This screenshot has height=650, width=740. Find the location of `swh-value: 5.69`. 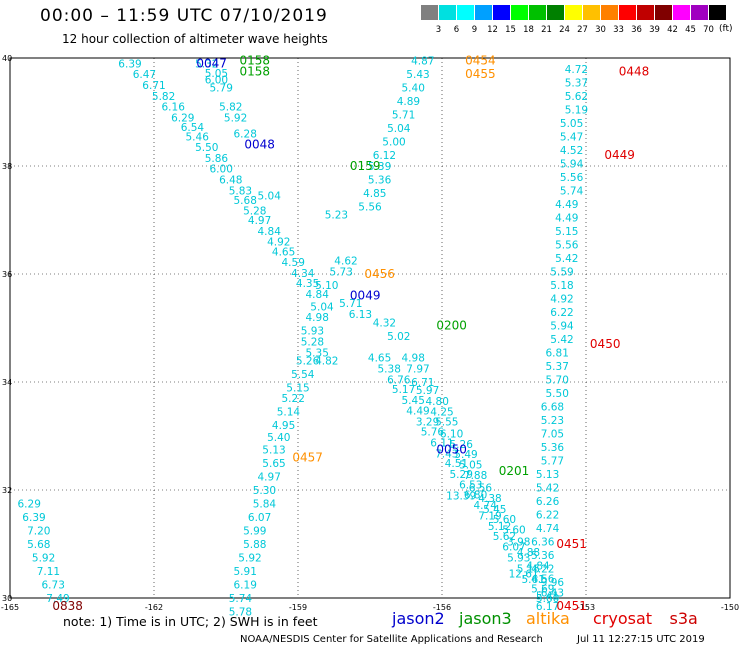

swh-value: 5.69 is located at coordinates (542, 589).